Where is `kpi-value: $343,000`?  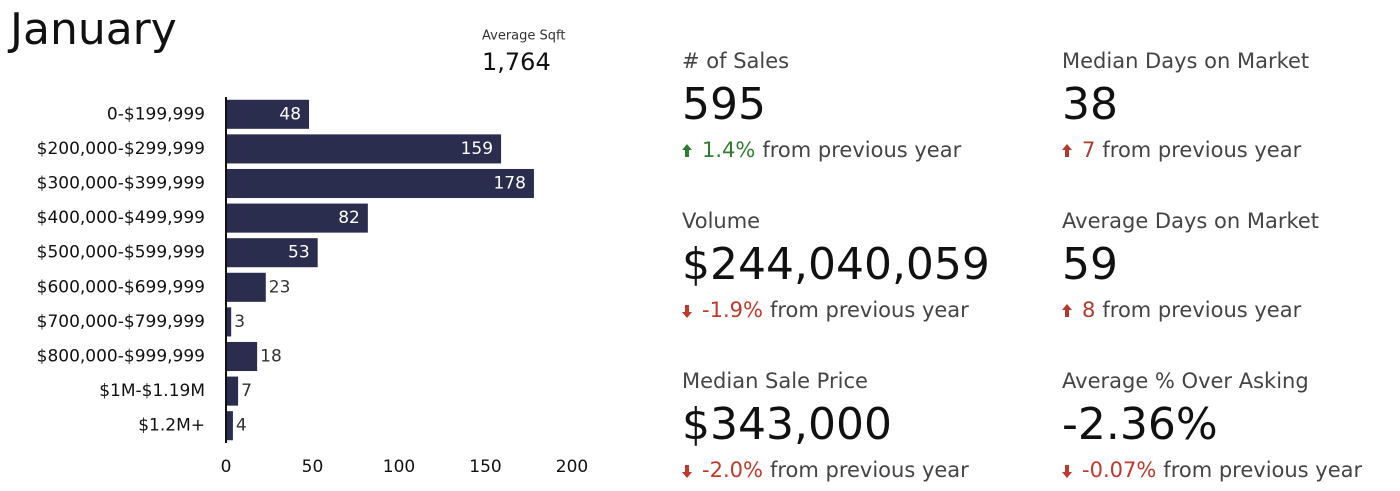 kpi-value: $343,000 is located at coordinates (787, 424).